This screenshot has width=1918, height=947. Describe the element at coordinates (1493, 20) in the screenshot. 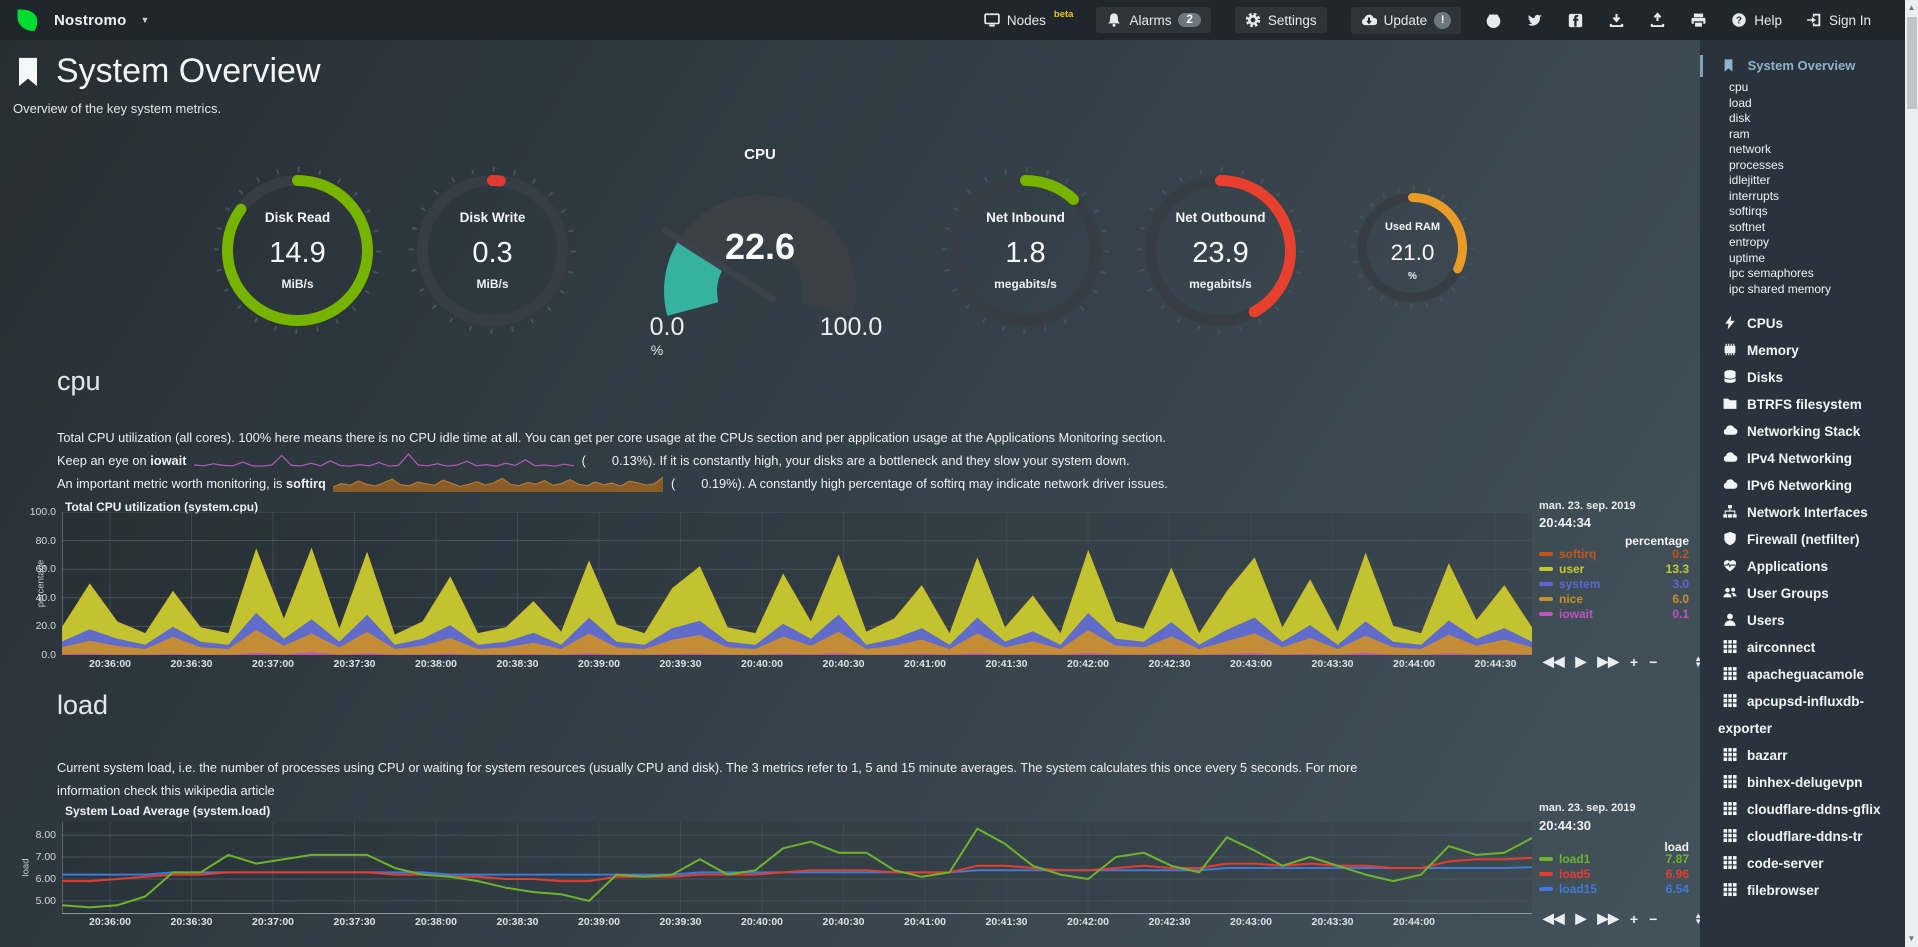

I see `github-icon` at that location.